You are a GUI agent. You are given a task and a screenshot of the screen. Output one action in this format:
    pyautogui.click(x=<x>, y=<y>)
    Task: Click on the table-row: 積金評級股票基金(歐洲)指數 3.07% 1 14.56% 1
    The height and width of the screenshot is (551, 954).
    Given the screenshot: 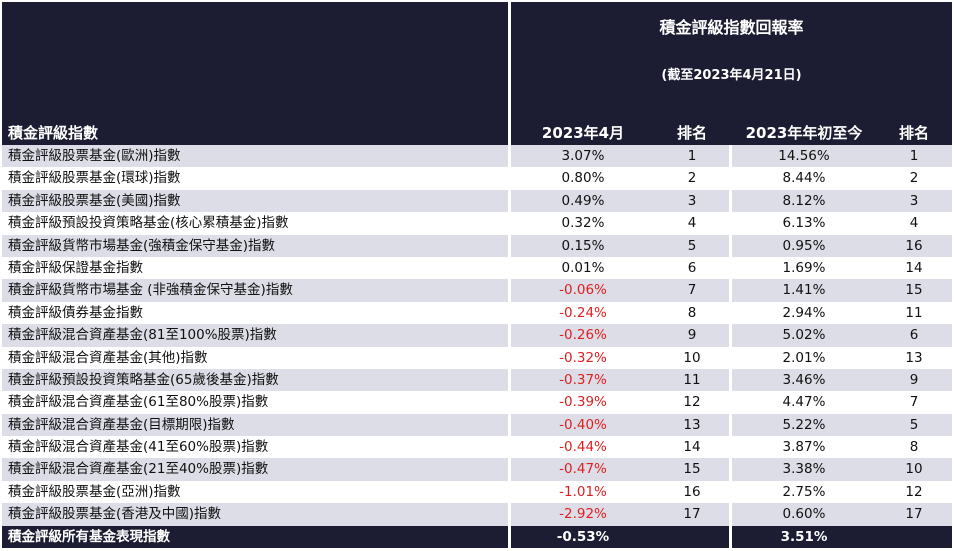 What is the action you would take?
    pyautogui.click(x=477, y=156)
    